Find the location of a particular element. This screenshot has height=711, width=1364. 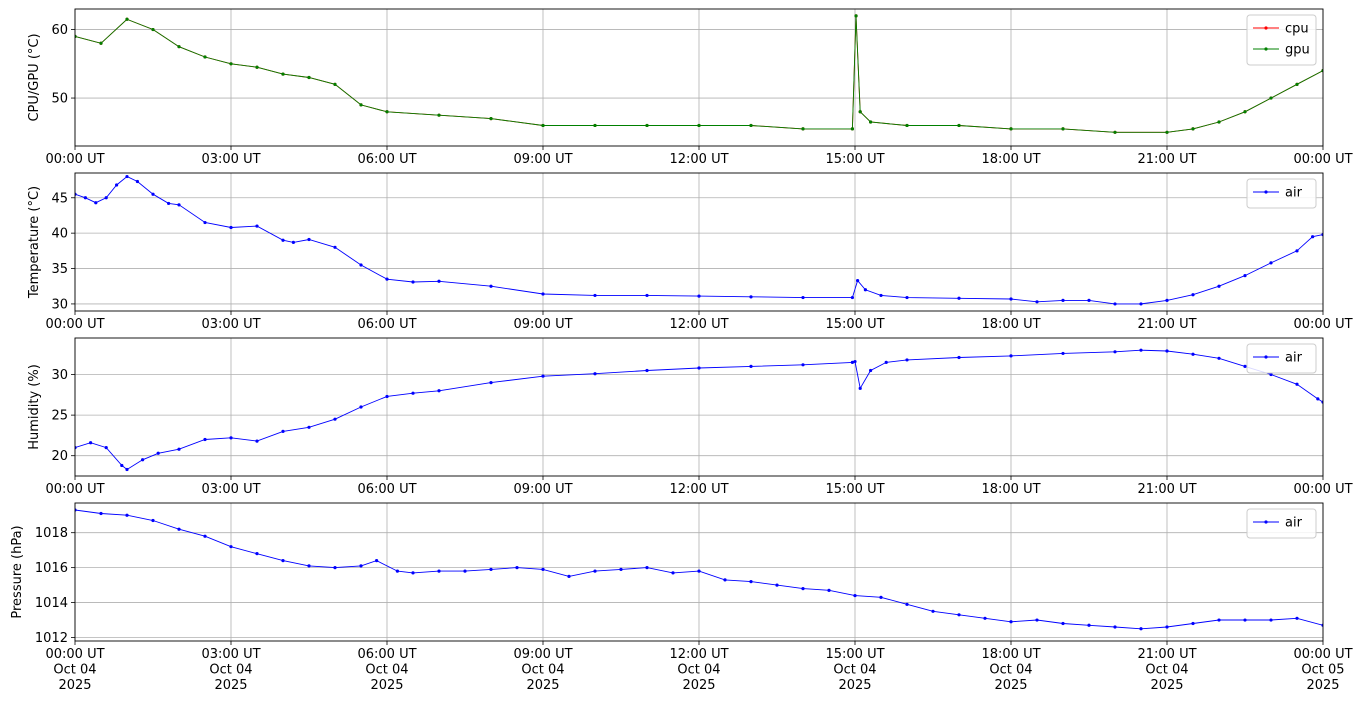

x-tick-label: 00:00 UT Oct 05 2025 is located at coordinates (1322, 670).